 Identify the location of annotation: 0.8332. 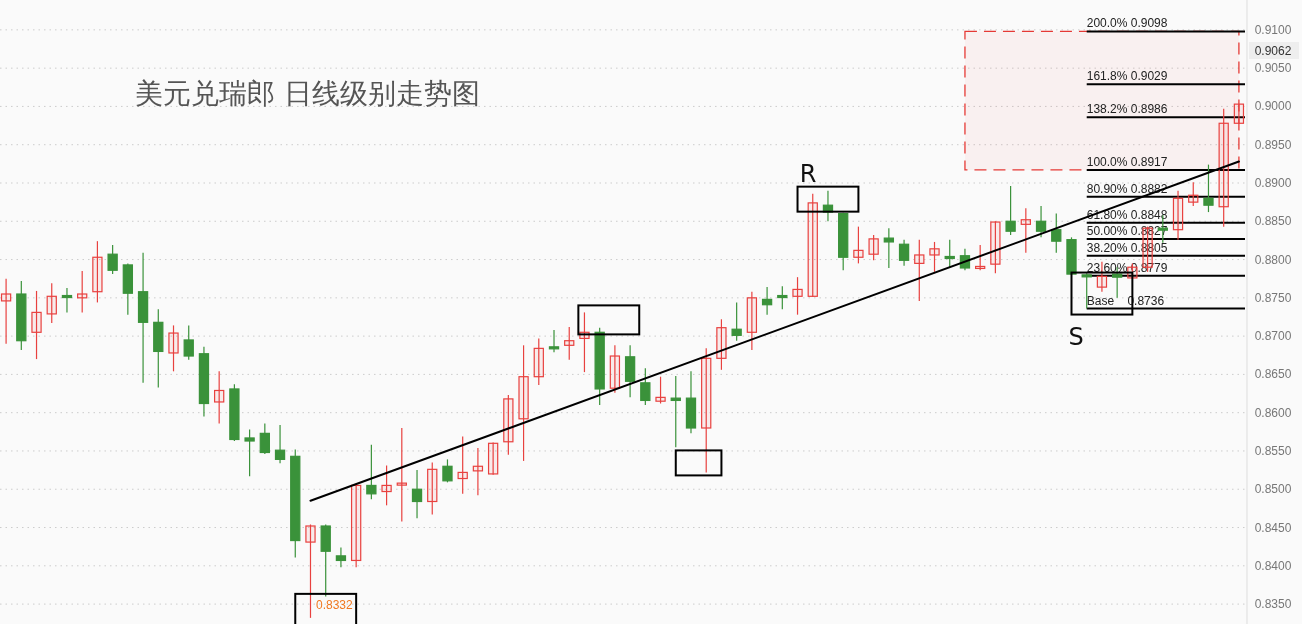
(335, 605).